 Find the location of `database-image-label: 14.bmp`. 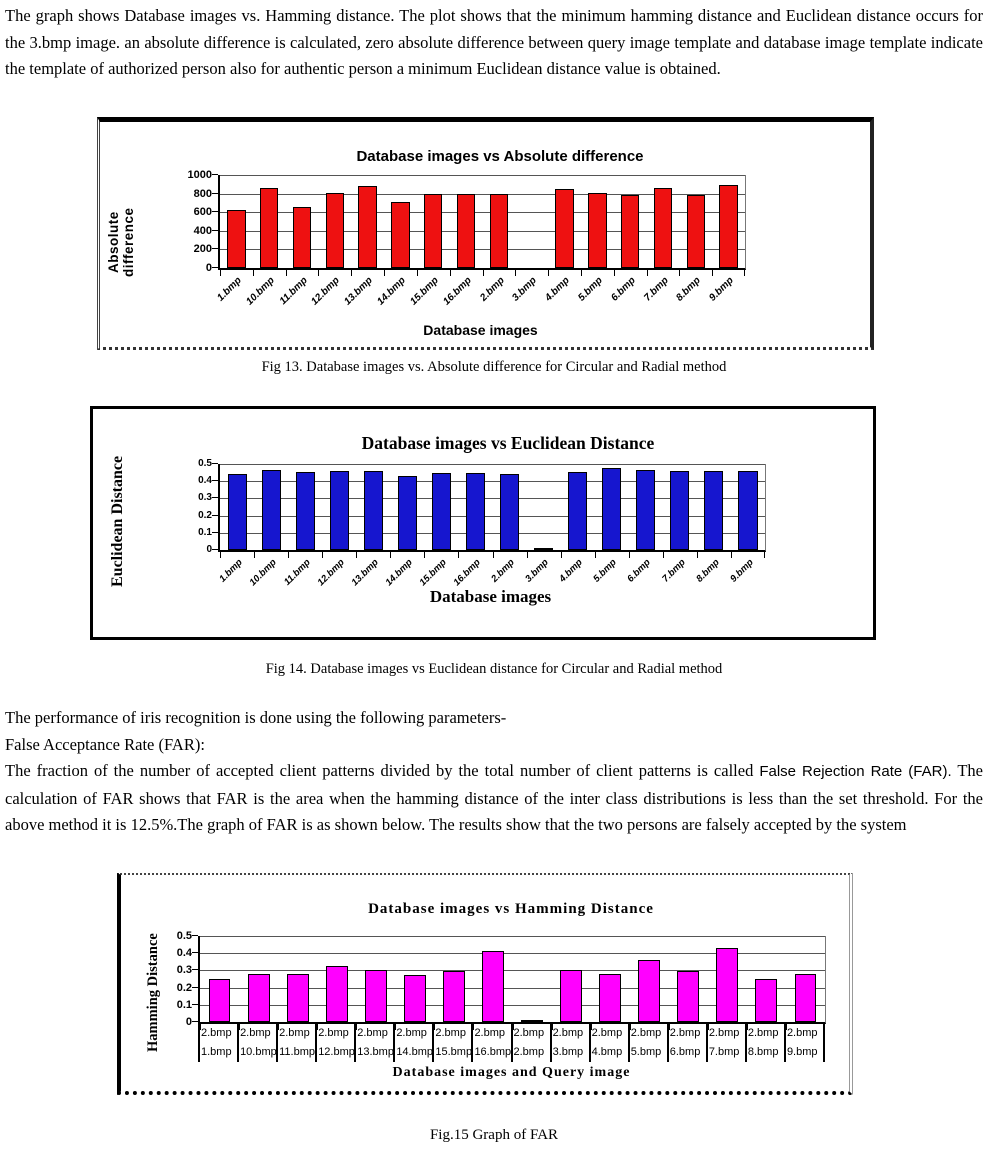

database-image-label: 14.bmp is located at coordinates (415, 1051).